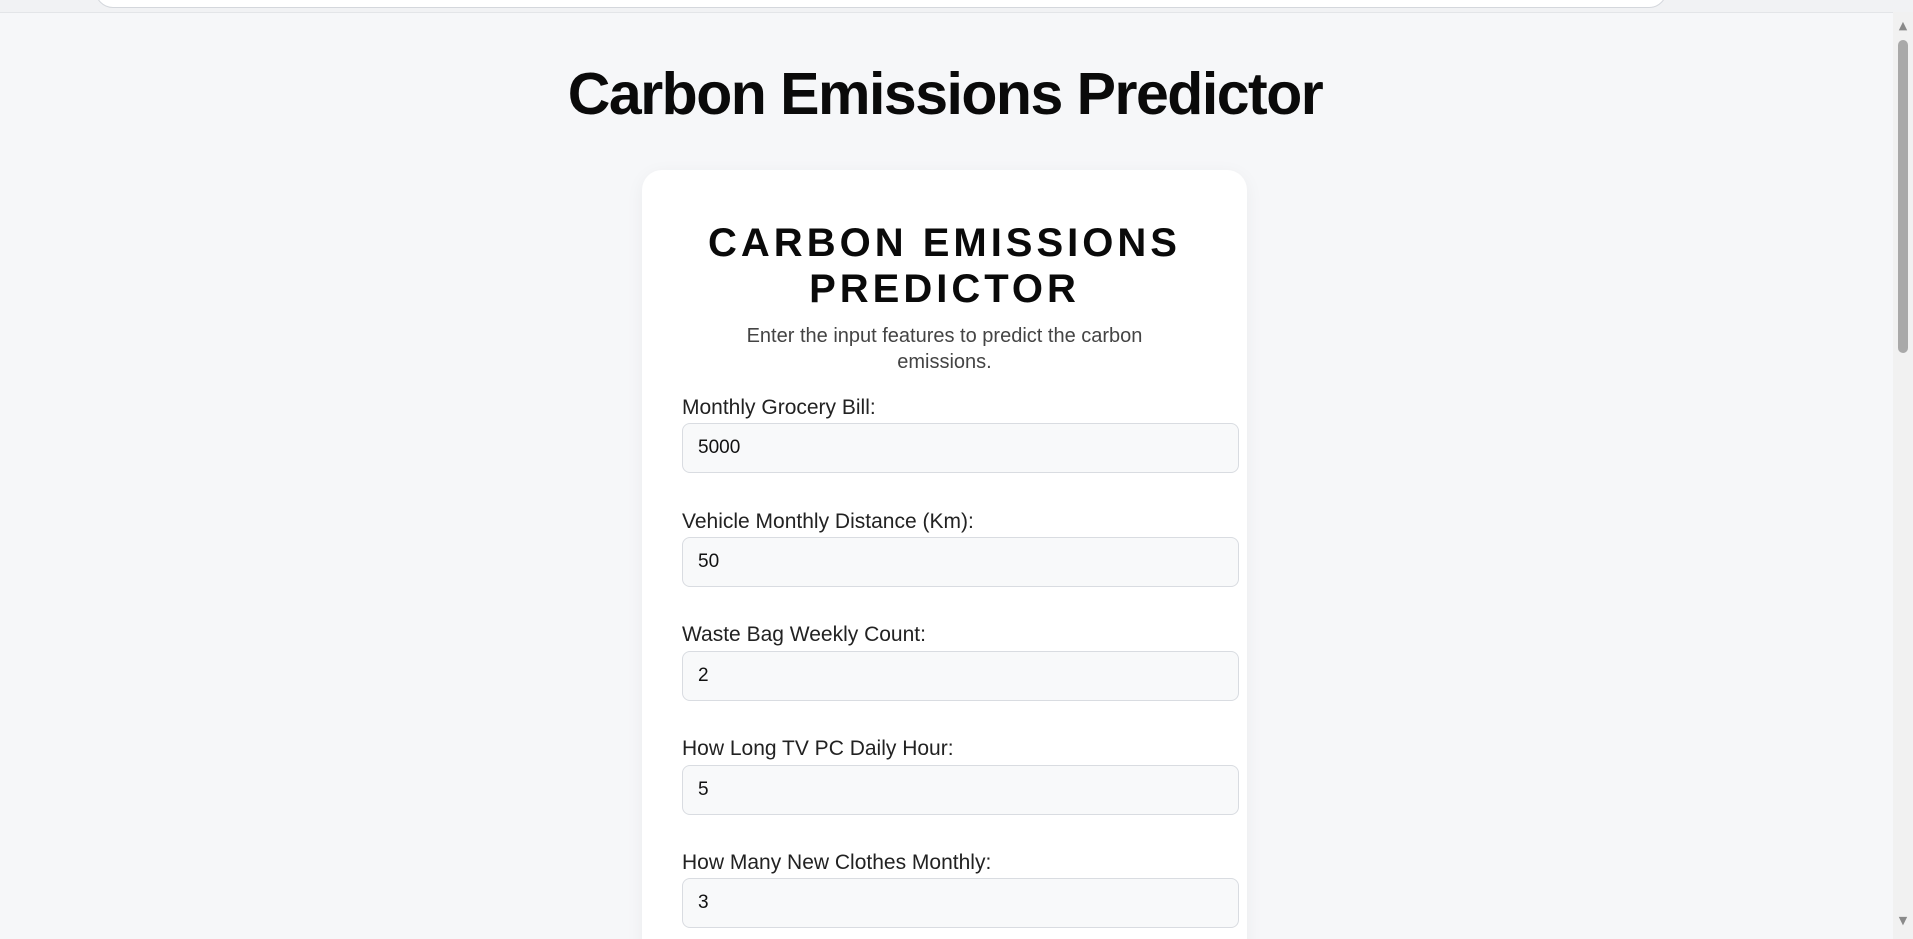 The width and height of the screenshot is (1913, 939). I want to click on vehicle-distance-input, so click(960, 562).